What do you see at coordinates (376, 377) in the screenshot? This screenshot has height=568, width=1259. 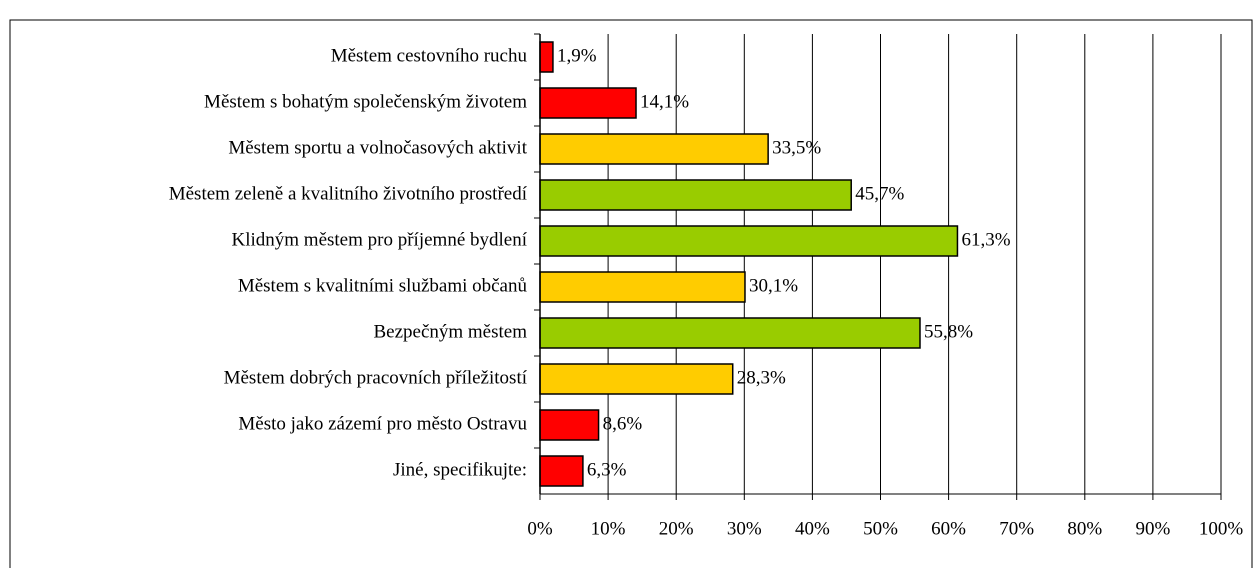 I see `y-tick-label: Městem dobrých pracovních příležitostí` at bounding box center [376, 377].